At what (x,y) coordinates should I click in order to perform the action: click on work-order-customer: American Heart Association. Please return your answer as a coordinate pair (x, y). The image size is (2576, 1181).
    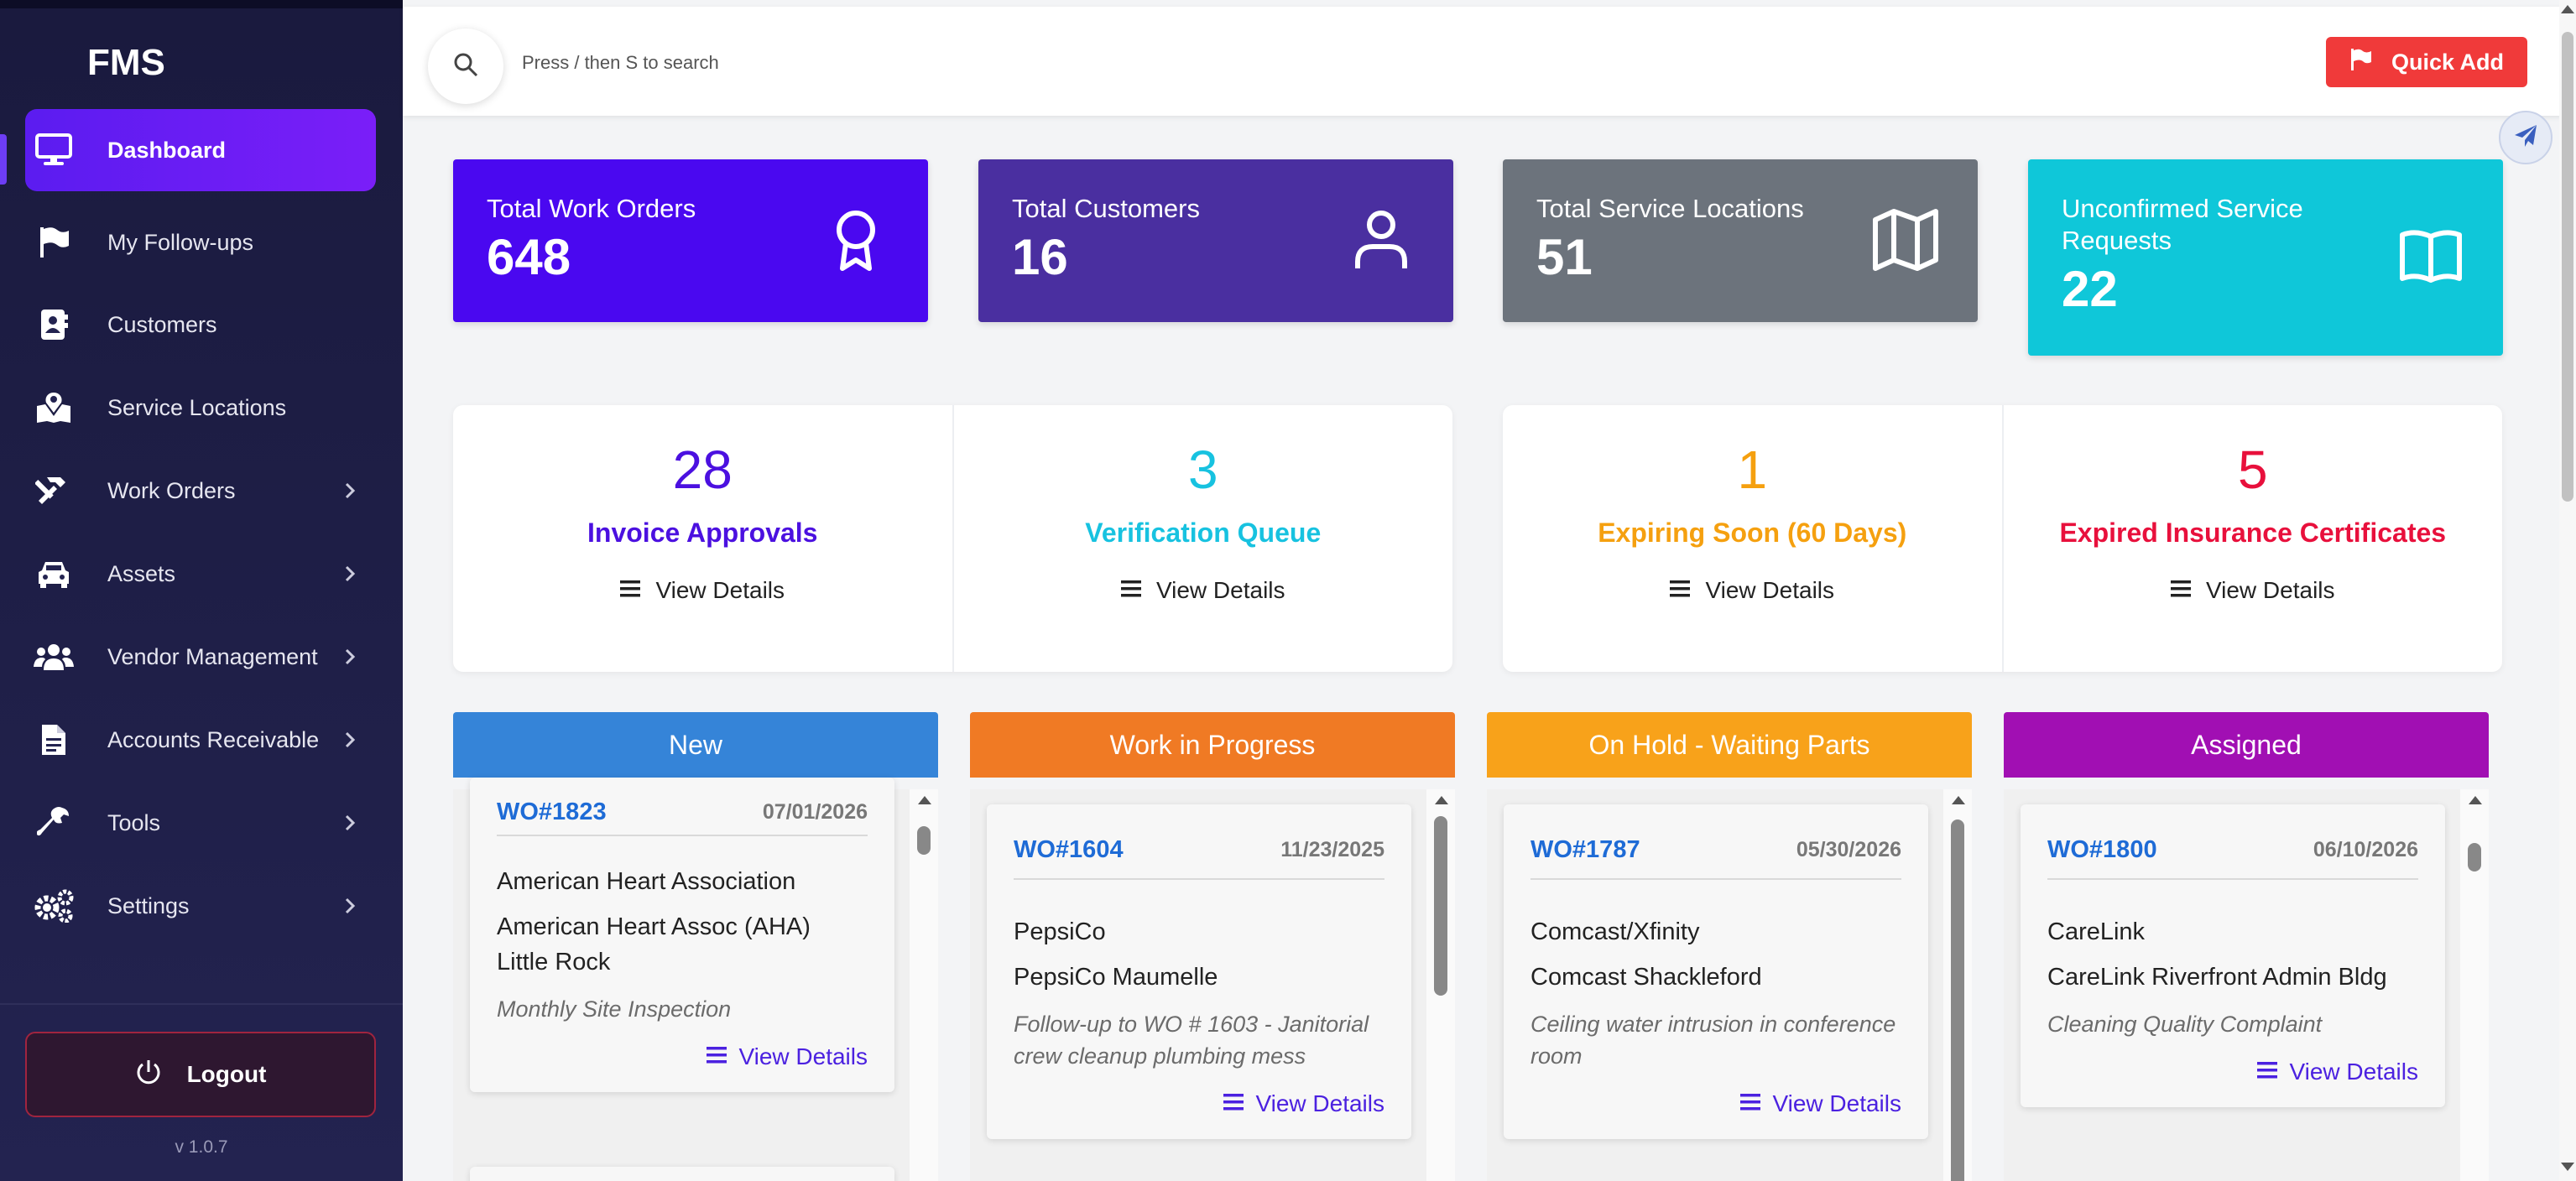
    Looking at the image, I should click on (646, 881).